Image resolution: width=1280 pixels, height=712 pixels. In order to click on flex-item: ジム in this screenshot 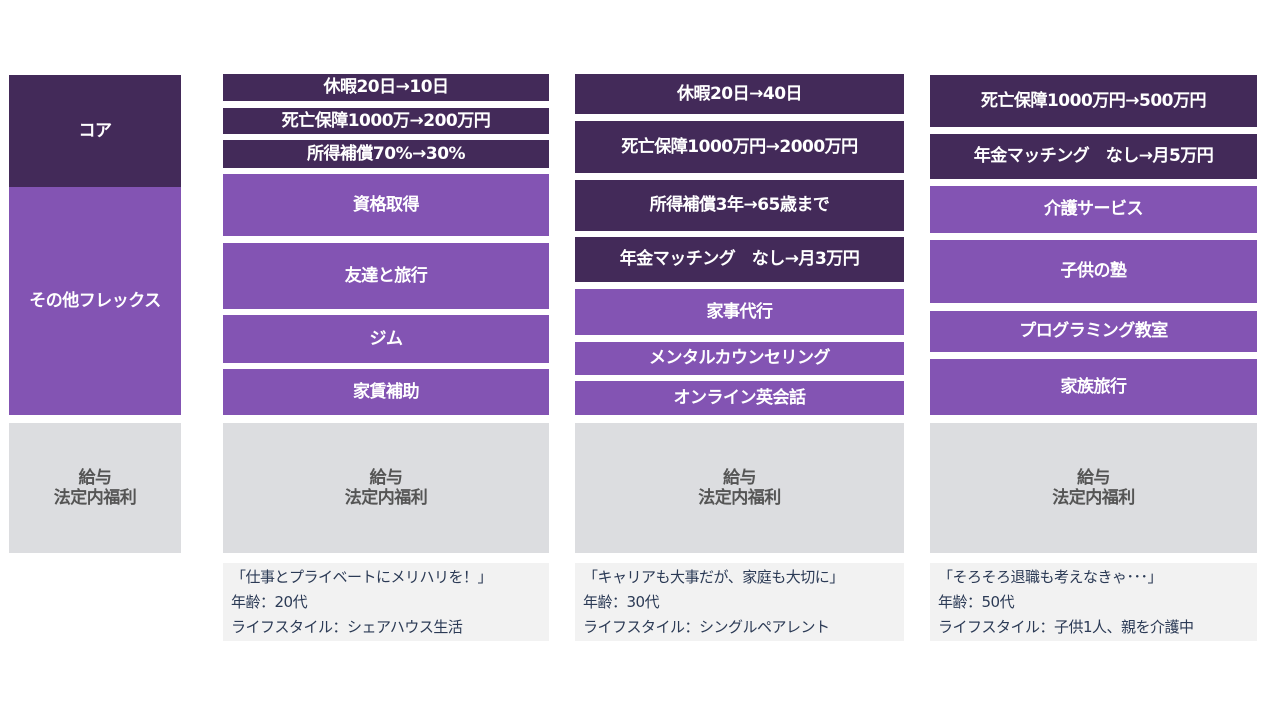, I will do `click(386, 339)`.